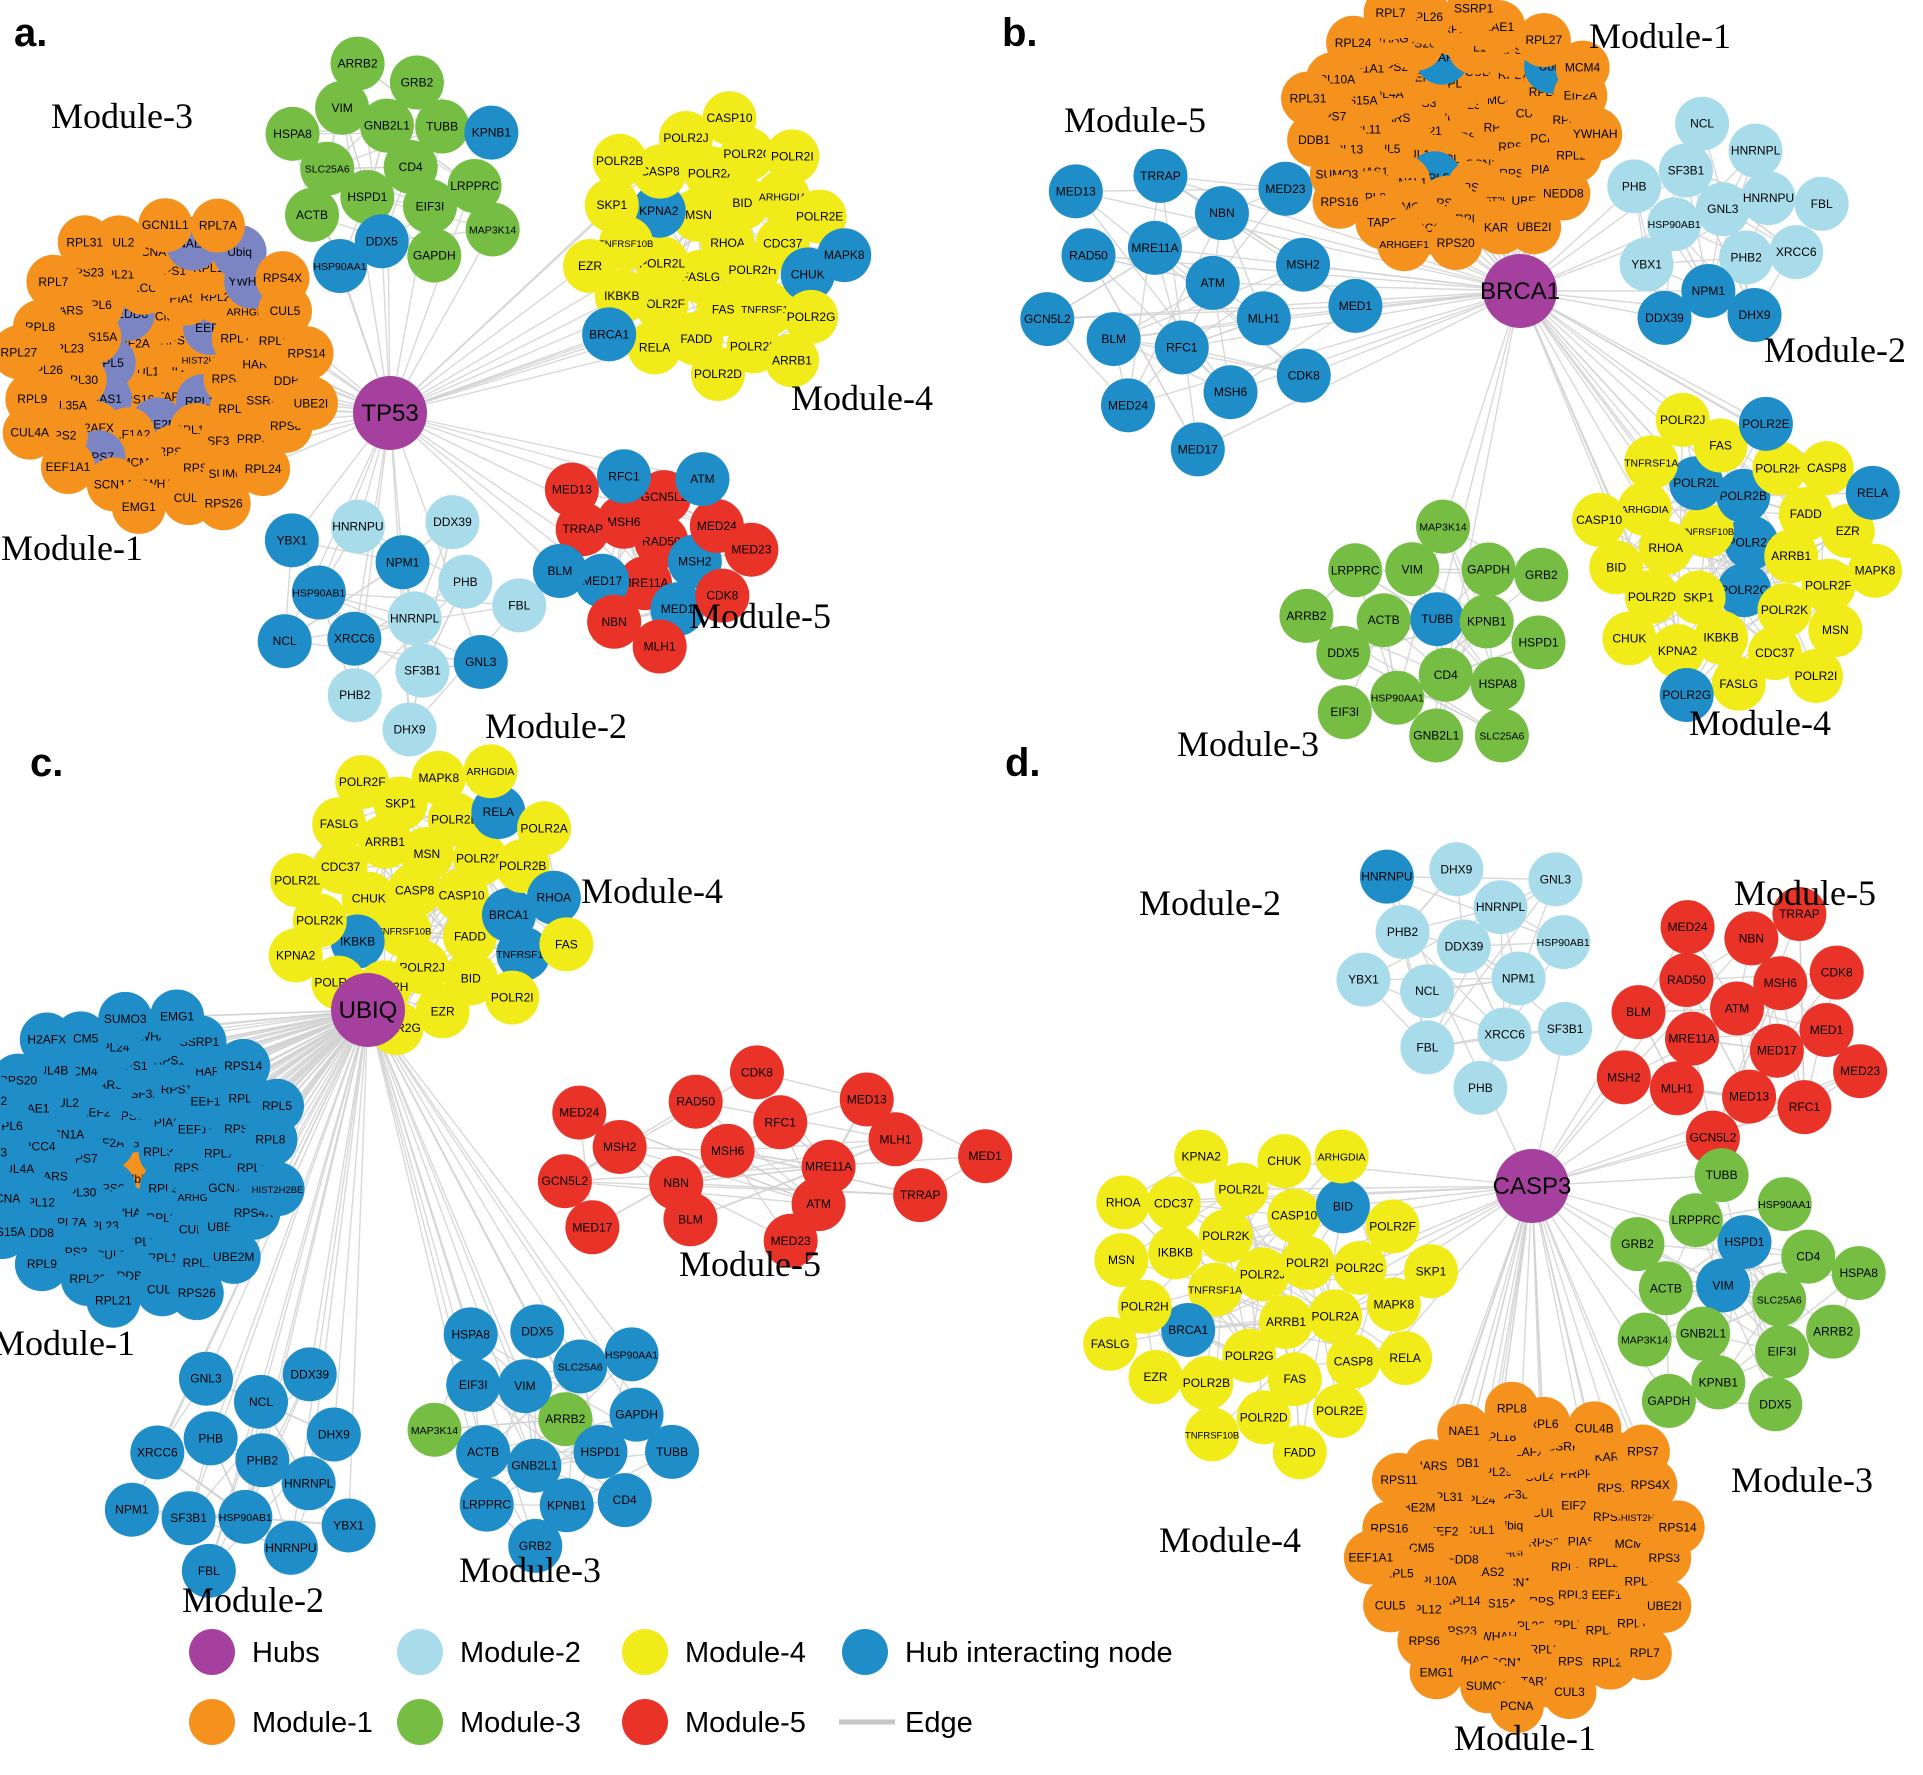  I want to click on node-MED1, so click(1826, 1030).